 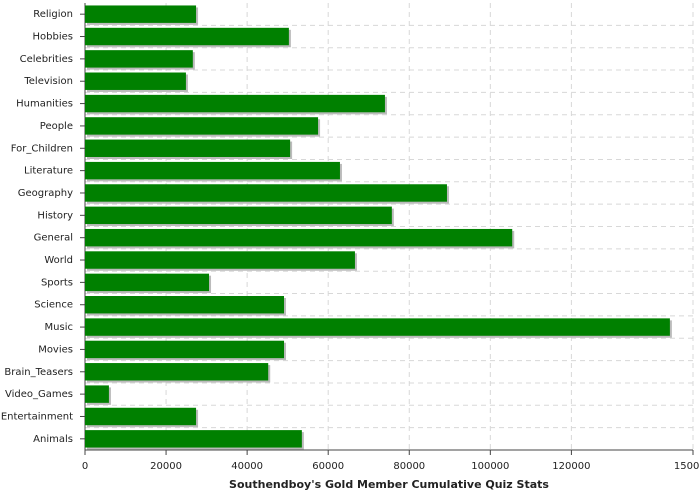 What do you see at coordinates (328, 466) in the screenshot?
I see `x-tick-label: 60000` at bounding box center [328, 466].